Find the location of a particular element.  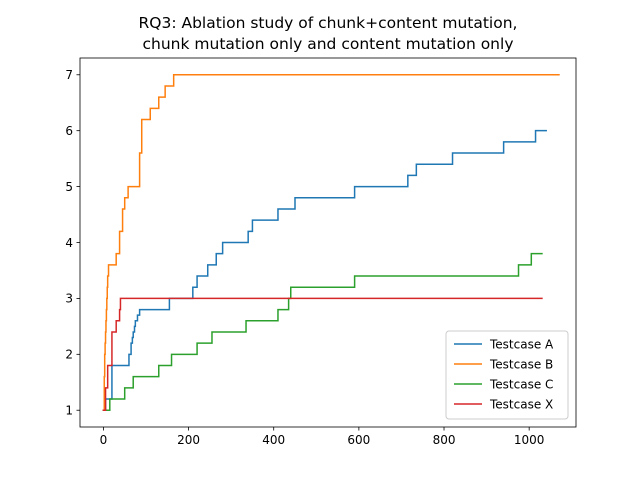

y-tick-label-6: 7 is located at coordinates (69, 75).